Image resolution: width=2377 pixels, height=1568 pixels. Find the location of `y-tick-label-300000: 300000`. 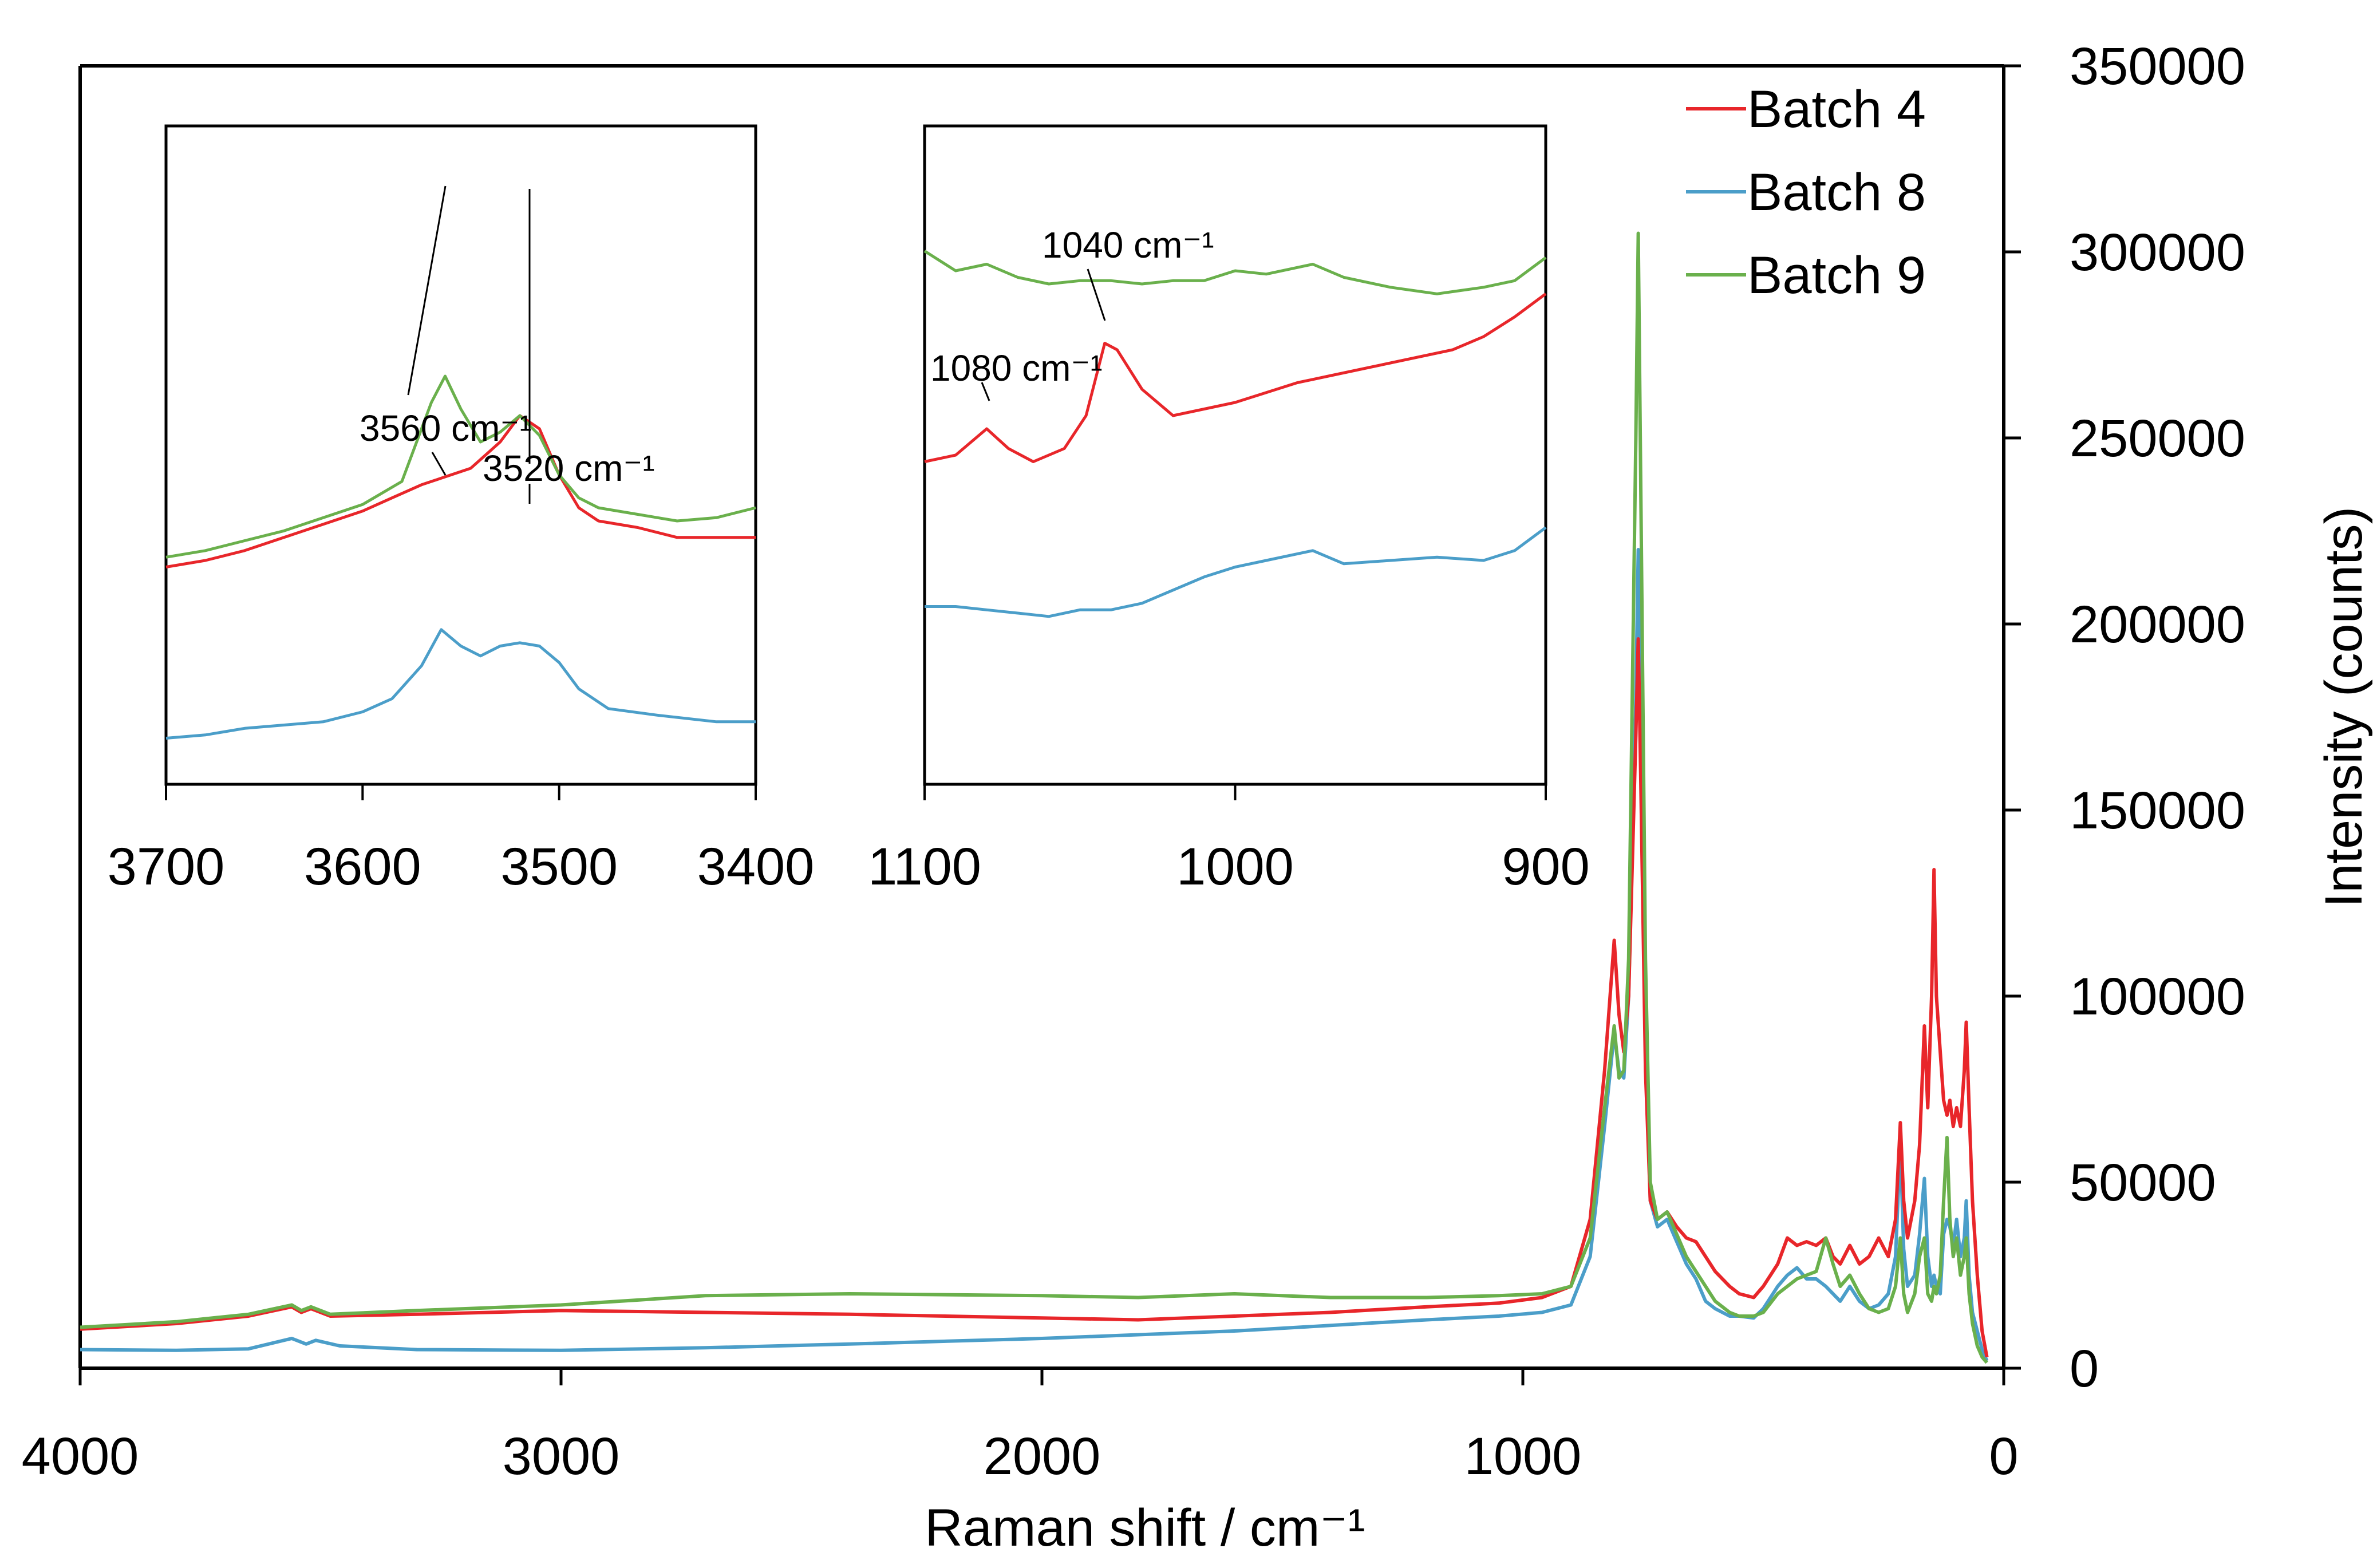

y-tick-label-300000: 300000 is located at coordinates (2158, 253).